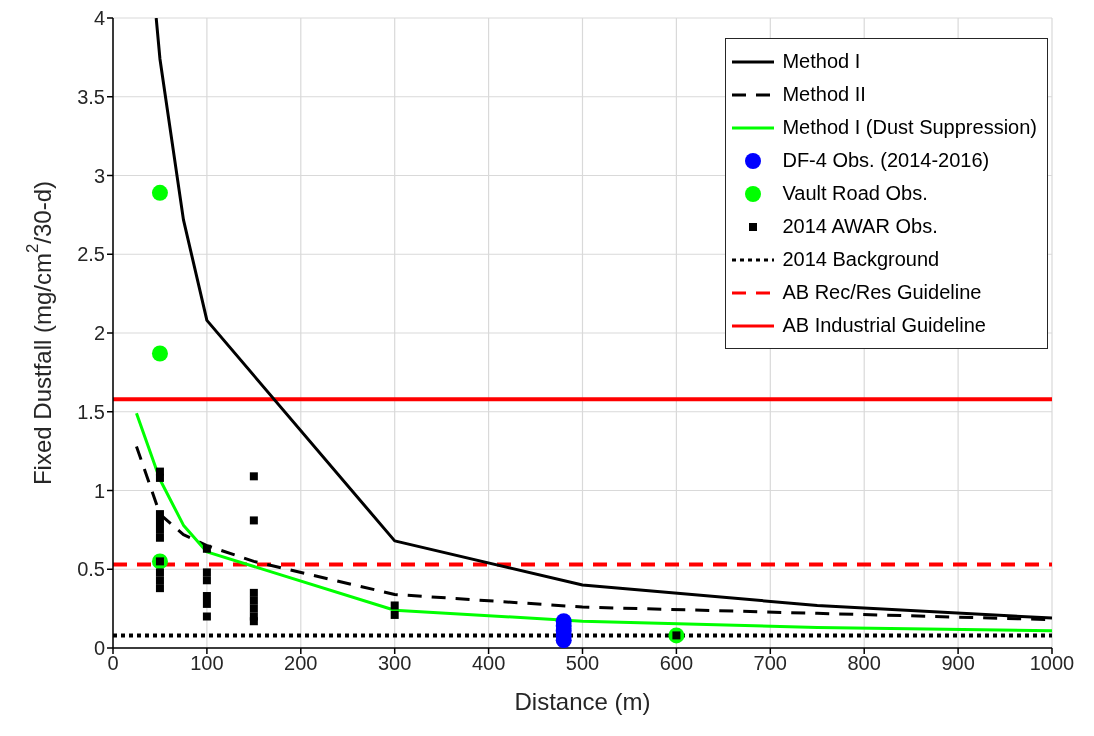 Image resolution: width=1094 pixels, height=736 pixels. What do you see at coordinates (860, 226) in the screenshot?
I see `legend-label: 2014 AWAR Obs.` at bounding box center [860, 226].